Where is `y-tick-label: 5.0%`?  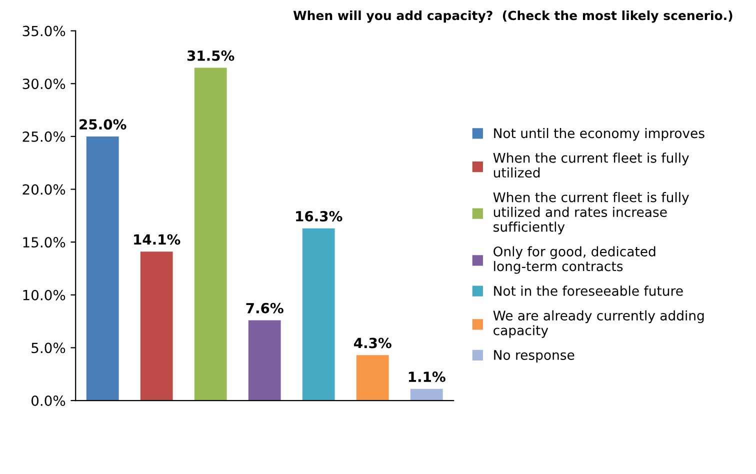
y-tick-label: 5.0% is located at coordinates (49, 348).